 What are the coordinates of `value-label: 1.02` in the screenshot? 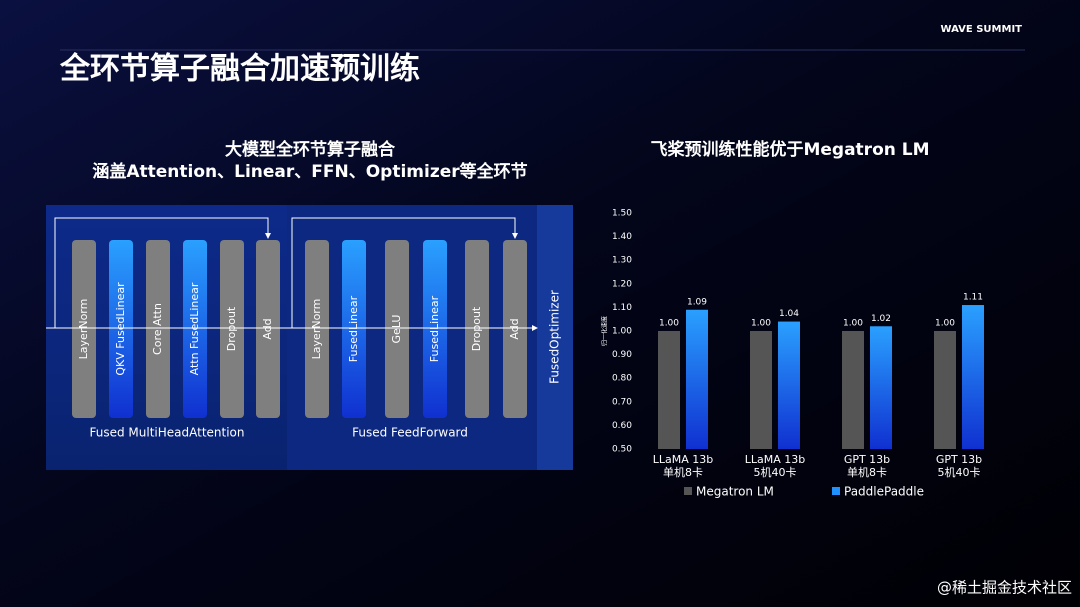 It's located at (881, 319).